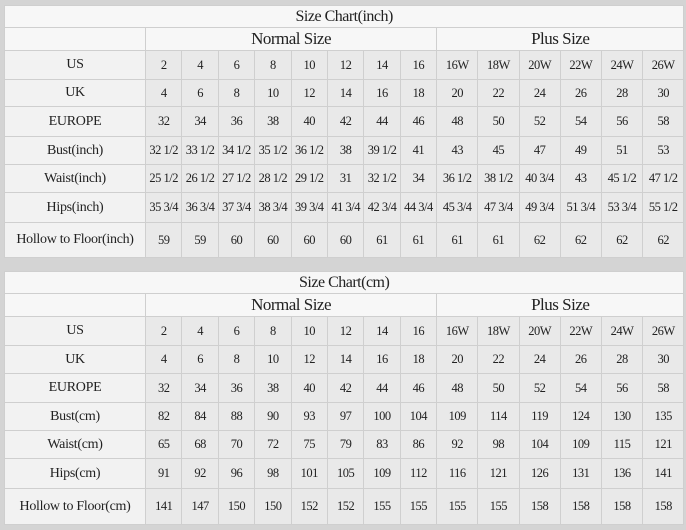  Describe the element at coordinates (418, 150) in the screenshot. I see `table-cell: 41` at that location.